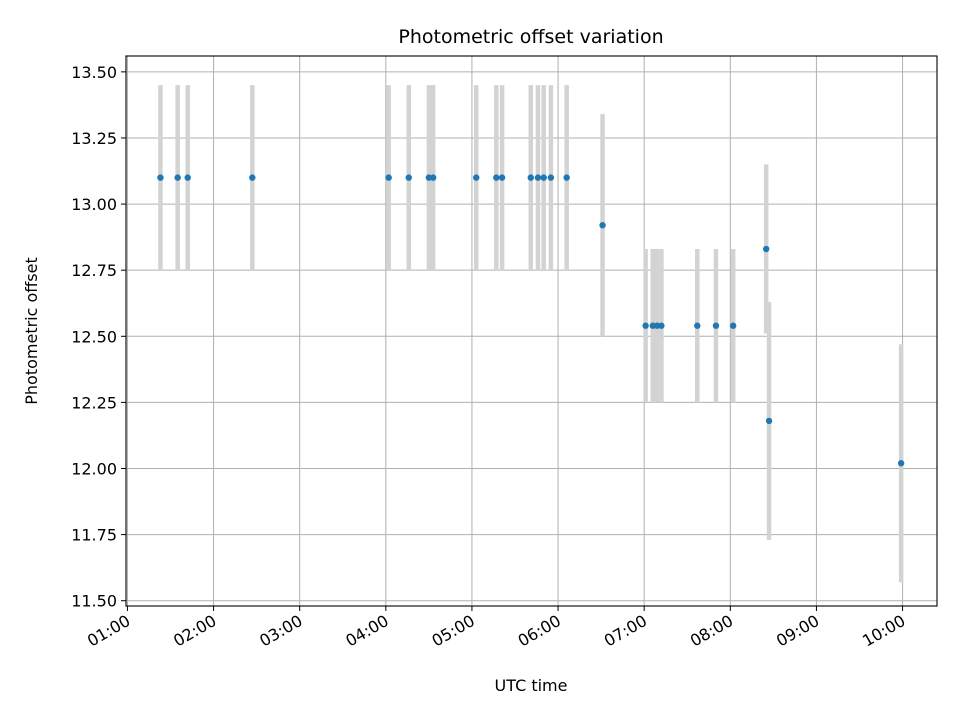 This screenshot has height=720, width=960. What do you see at coordinates (531, 685) in the screenshot?
I see `x-axis-label: UTC time` at bounding box center [531, 685].